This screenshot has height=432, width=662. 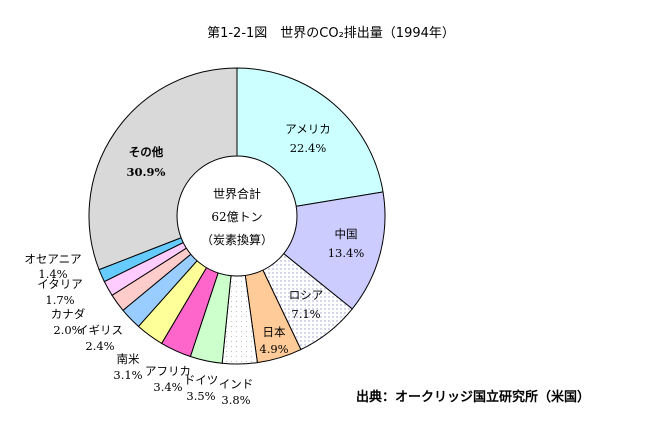 What do you see at coordinates (273, 349) in the screenshot?
I see `slice-value-3: 4.9%` at bounding box center [273, 349].